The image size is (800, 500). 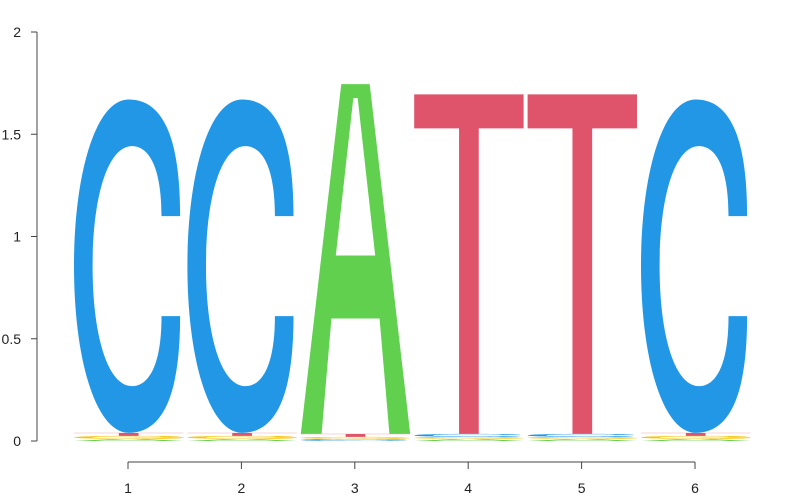 What do you see at coordinates (17, 441) in the screenshot?
I see `y-tick-label: 0` at bounding box center [17, 441].